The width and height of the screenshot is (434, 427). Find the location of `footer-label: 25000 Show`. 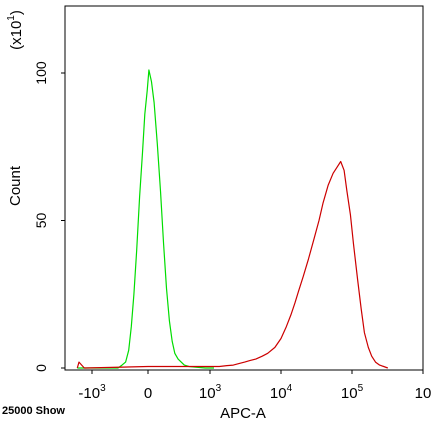

footer-label: 25000 Show is located at coordinates (33, 411).